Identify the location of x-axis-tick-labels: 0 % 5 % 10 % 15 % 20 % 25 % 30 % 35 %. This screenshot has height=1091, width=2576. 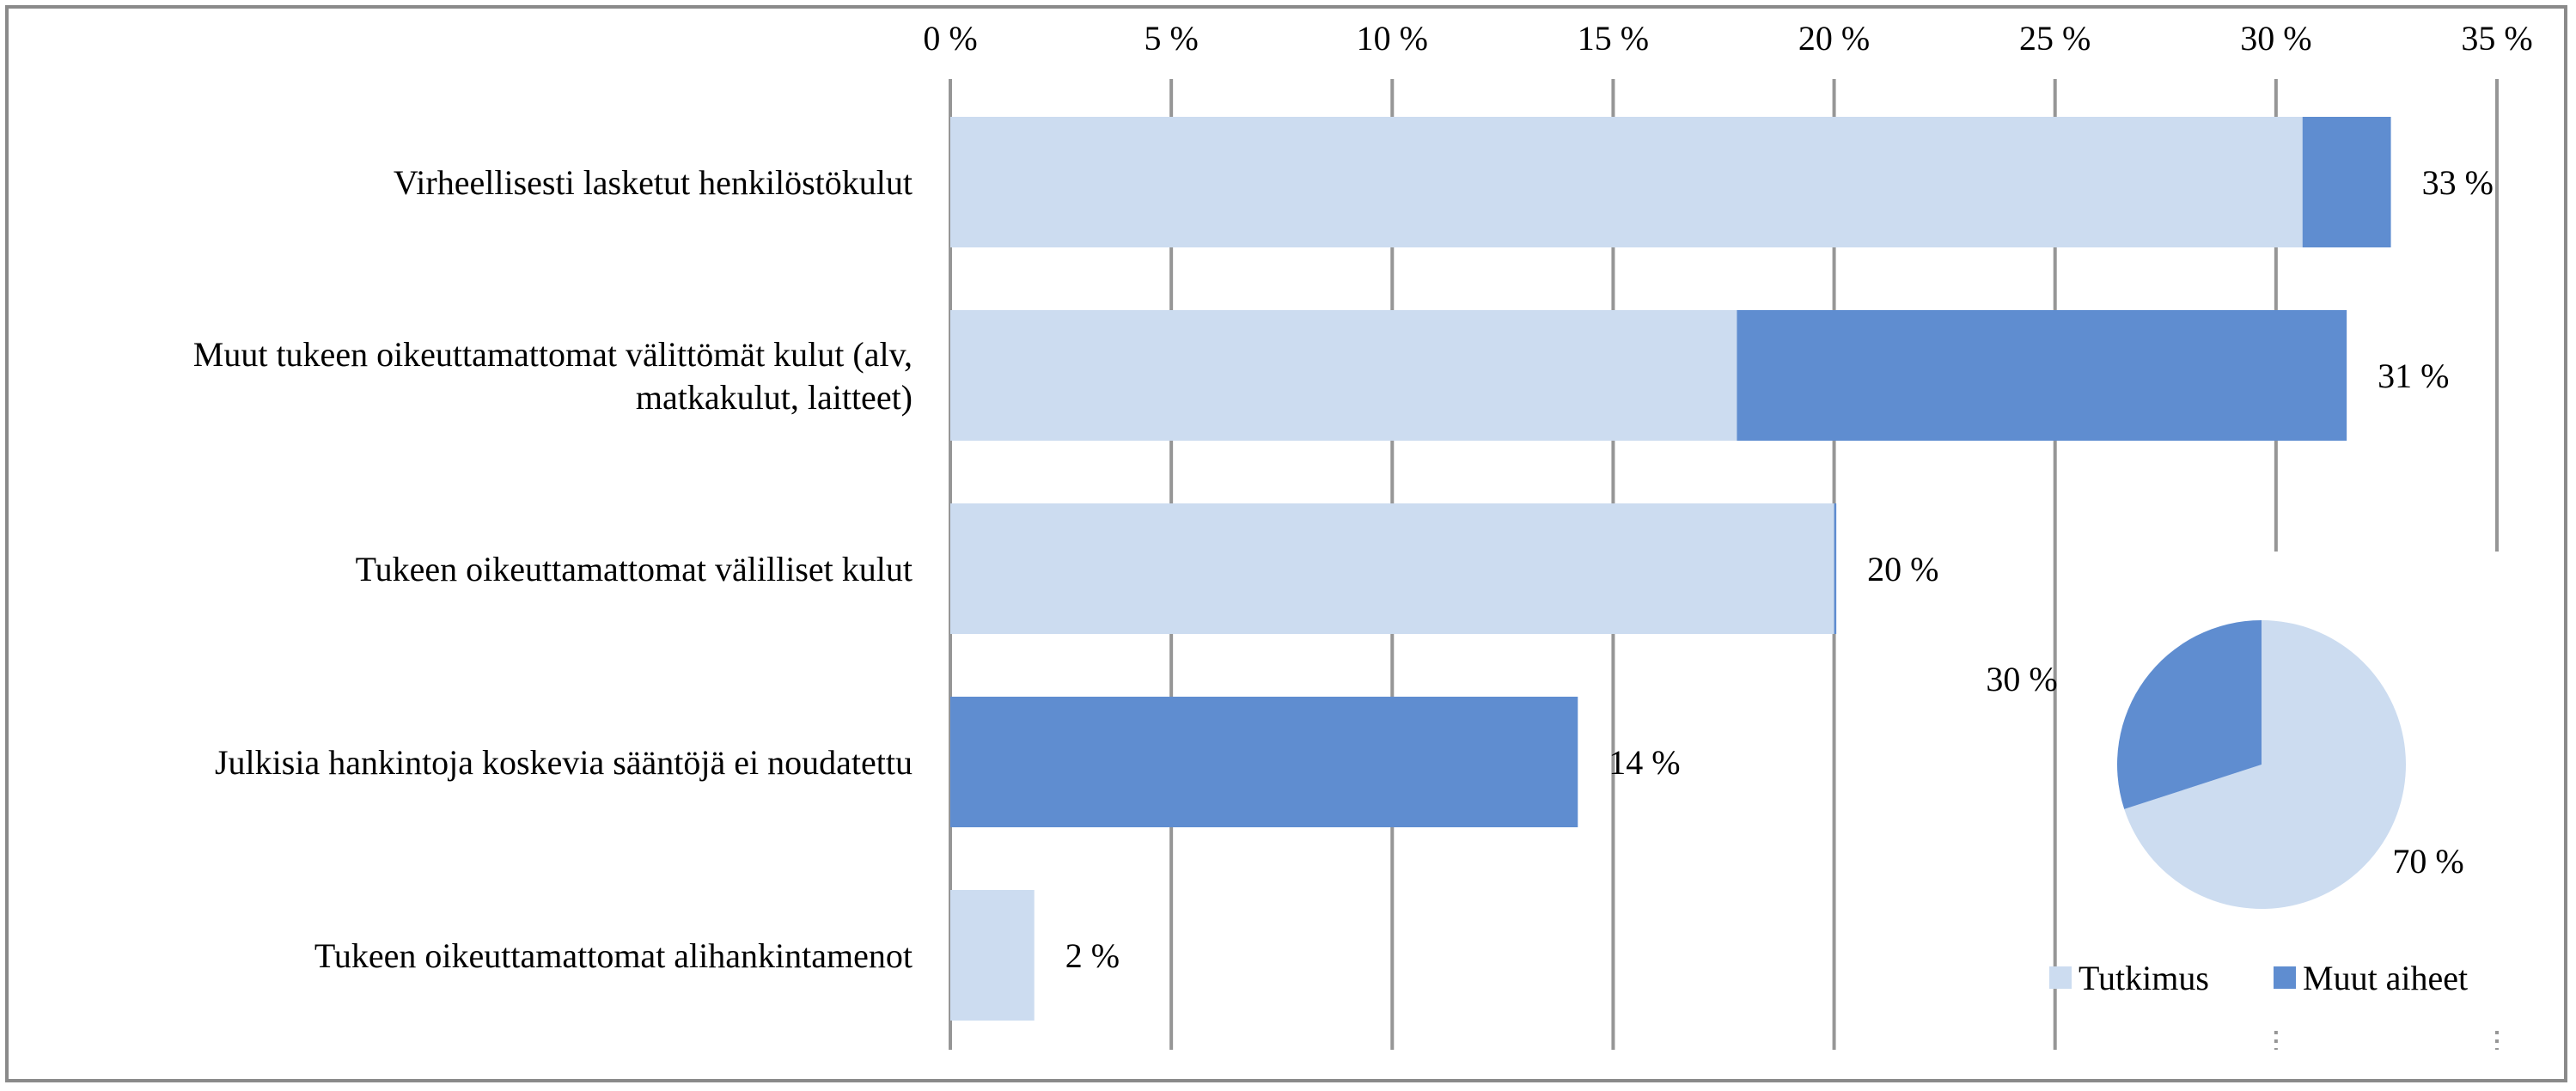
(1727, 38).